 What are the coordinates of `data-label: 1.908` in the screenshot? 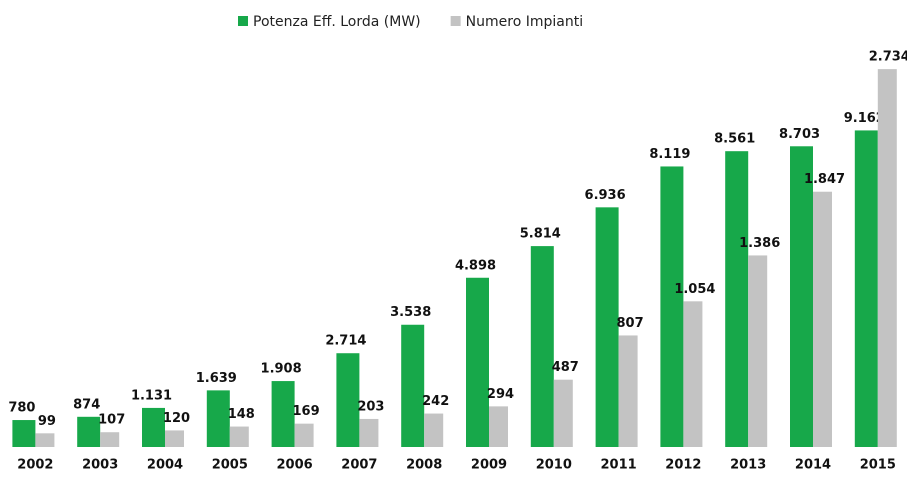 It's located at (281, 369).